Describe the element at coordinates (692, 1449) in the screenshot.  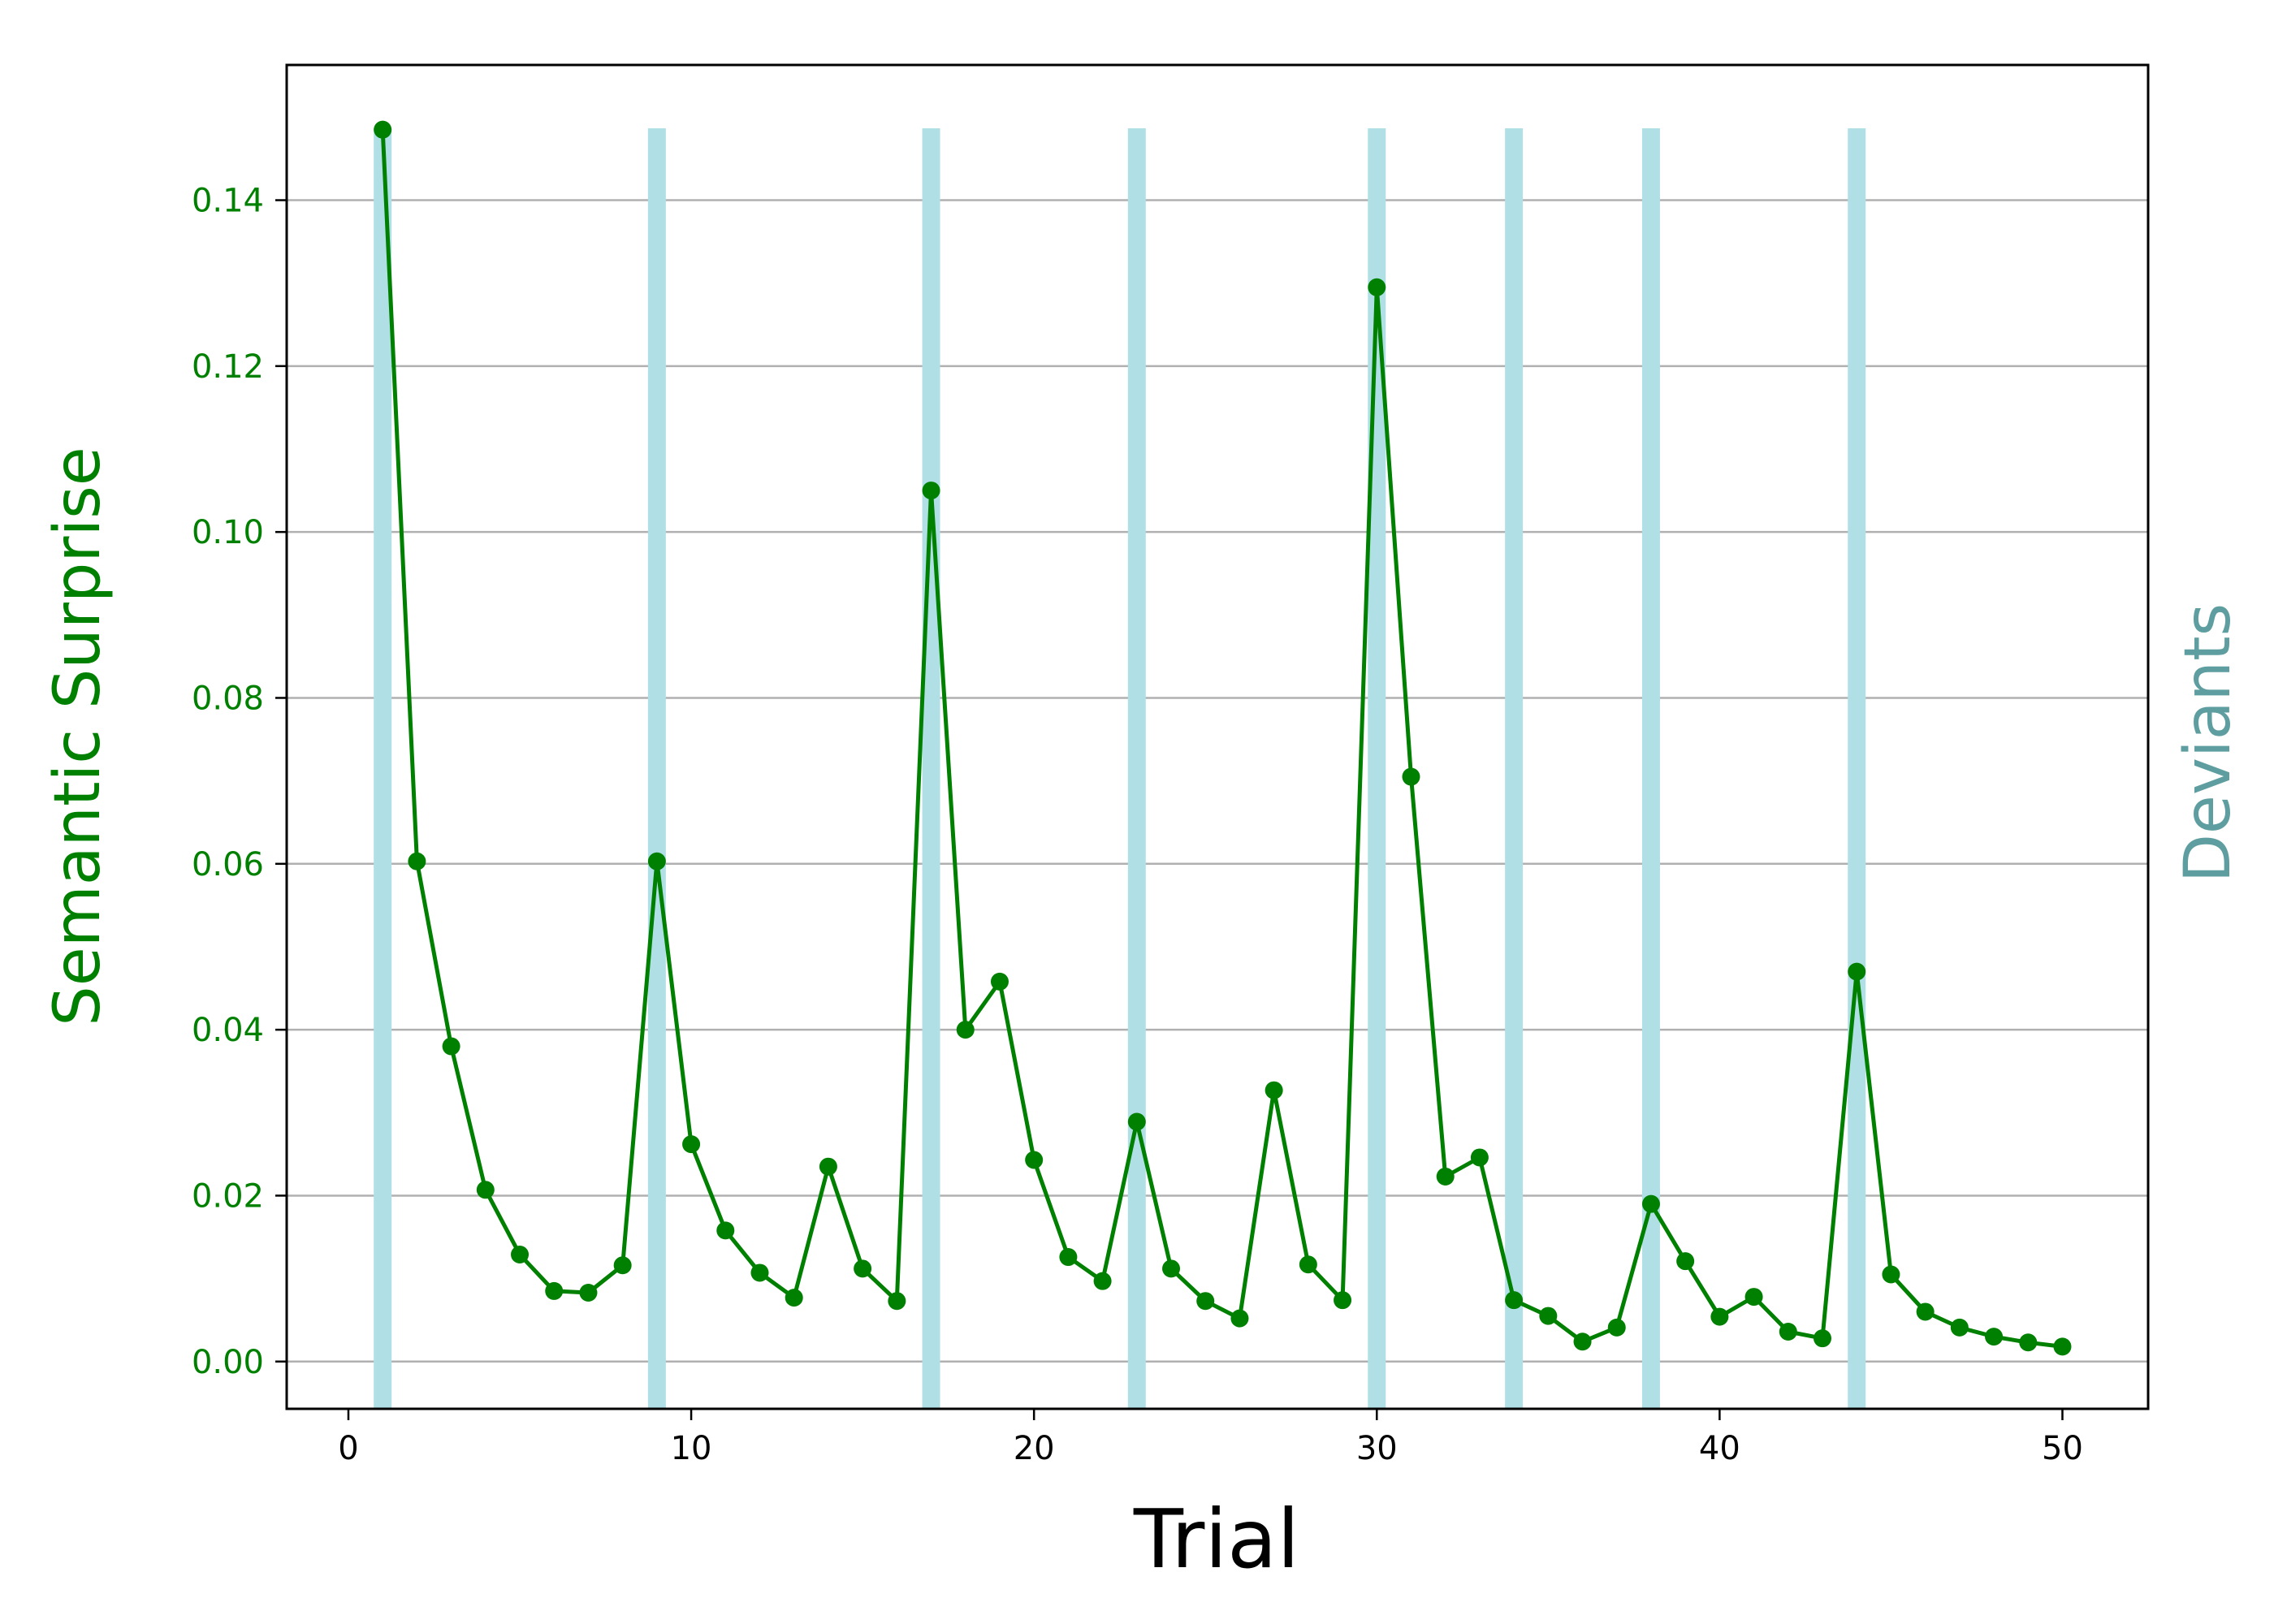
I see `x-tick-label: 10` at that location.